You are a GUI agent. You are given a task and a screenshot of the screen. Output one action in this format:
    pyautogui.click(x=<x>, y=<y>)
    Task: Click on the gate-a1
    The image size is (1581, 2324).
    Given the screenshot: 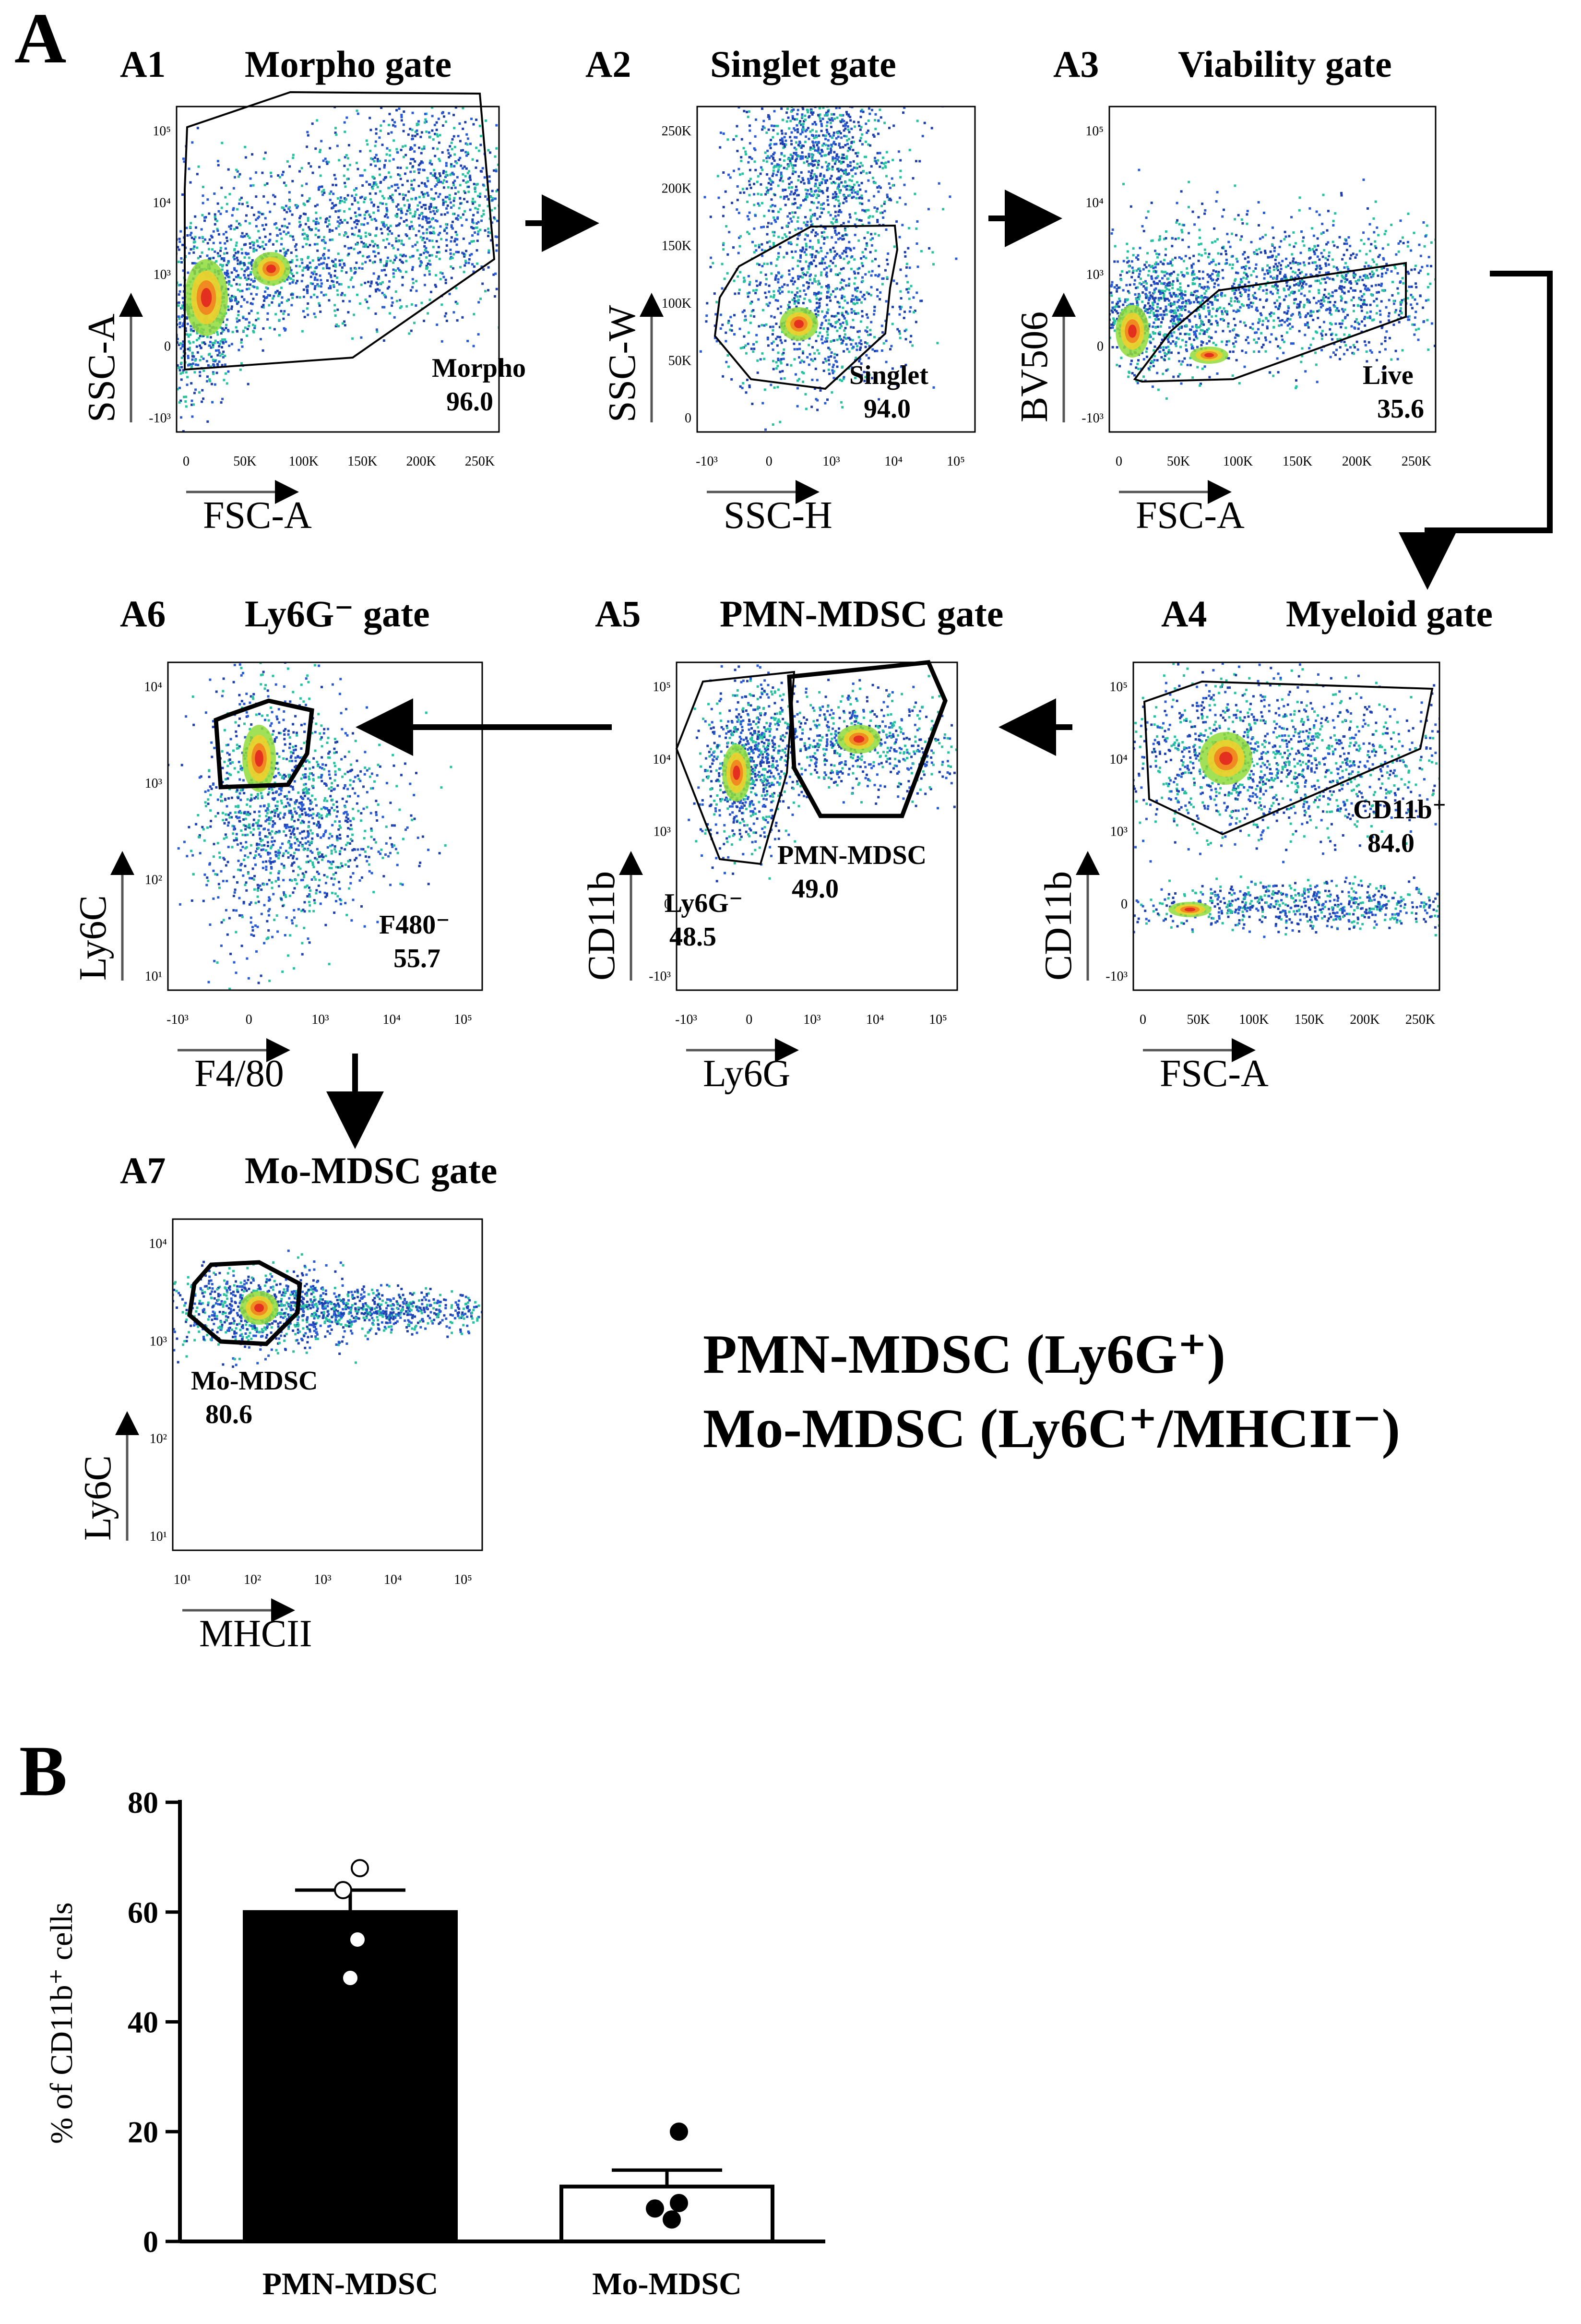 What is the action you would take?
    pyautogui.click(x=339, y=231)
    